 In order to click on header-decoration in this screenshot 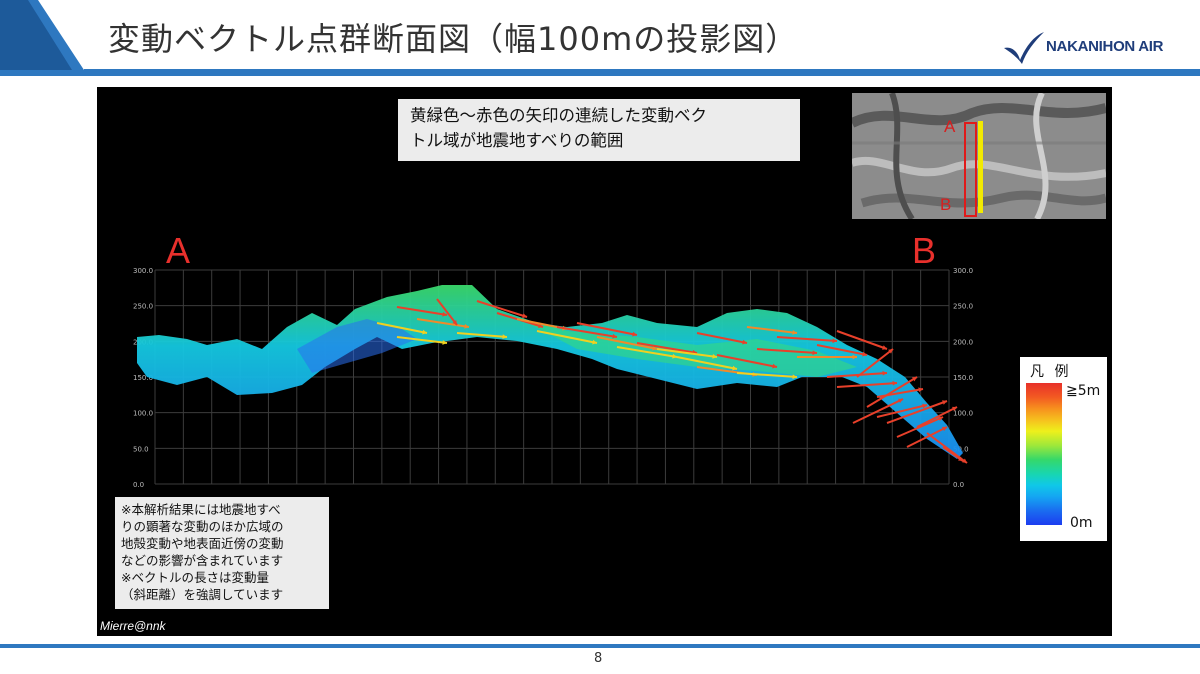, I will do `click(600, 38)`.